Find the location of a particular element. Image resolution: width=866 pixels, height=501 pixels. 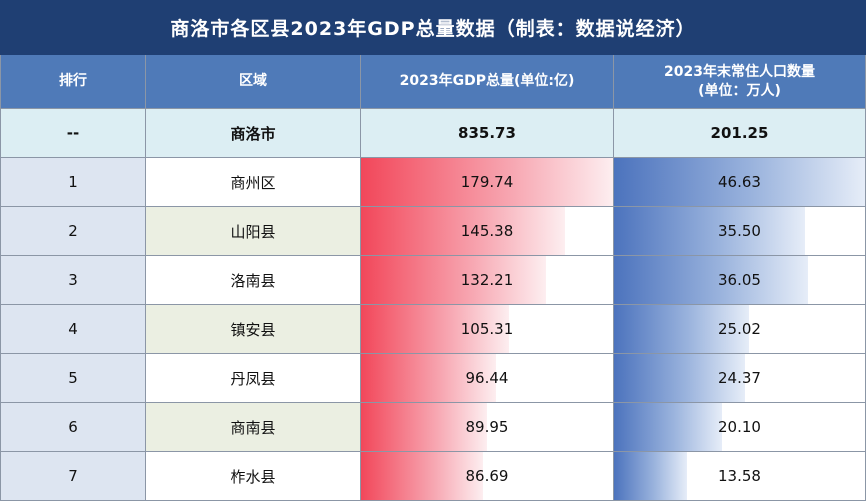

gdp-value: 105.31 is located at coordinates (487, 329).